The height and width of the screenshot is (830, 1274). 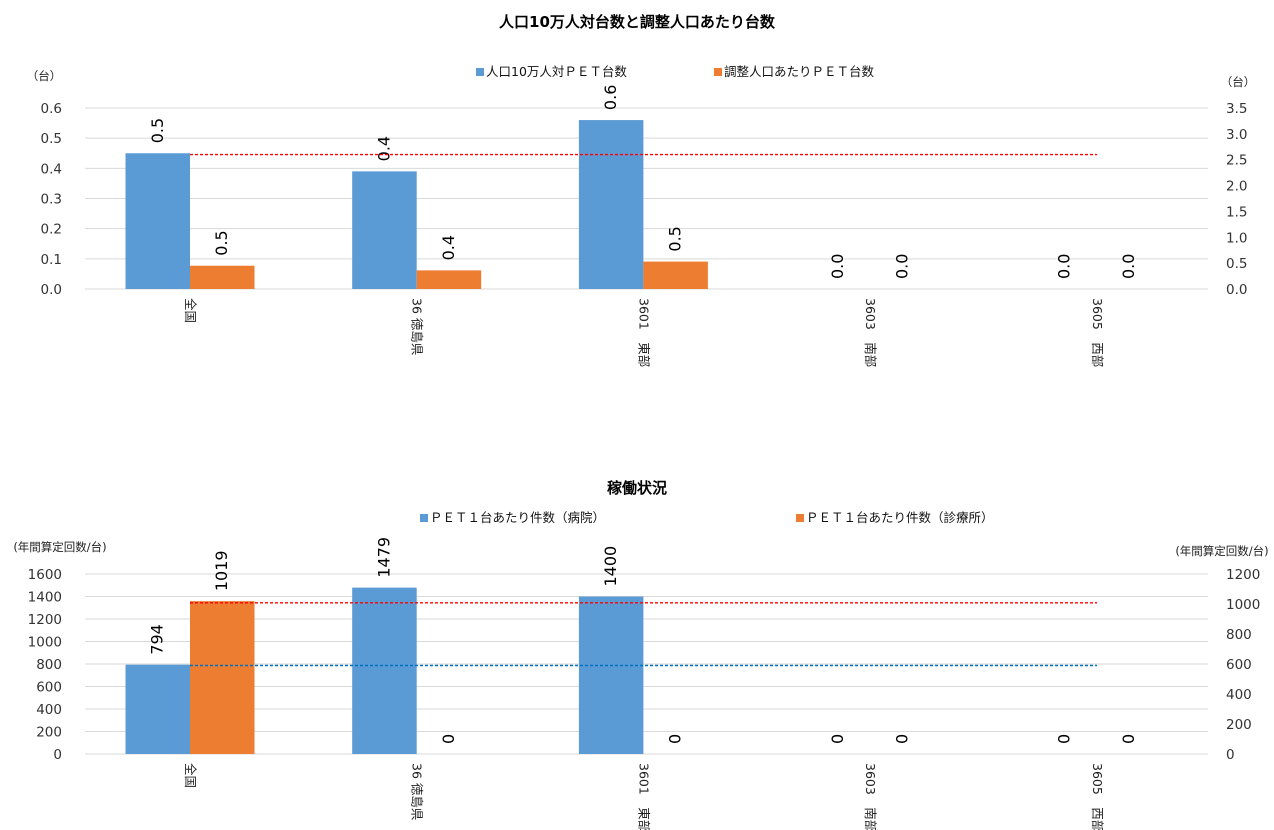 What do you see at coordinates (1236, 264) in the screenshot?
I see `right-tick-label: 0.5` at bounding box center [1236, 264].